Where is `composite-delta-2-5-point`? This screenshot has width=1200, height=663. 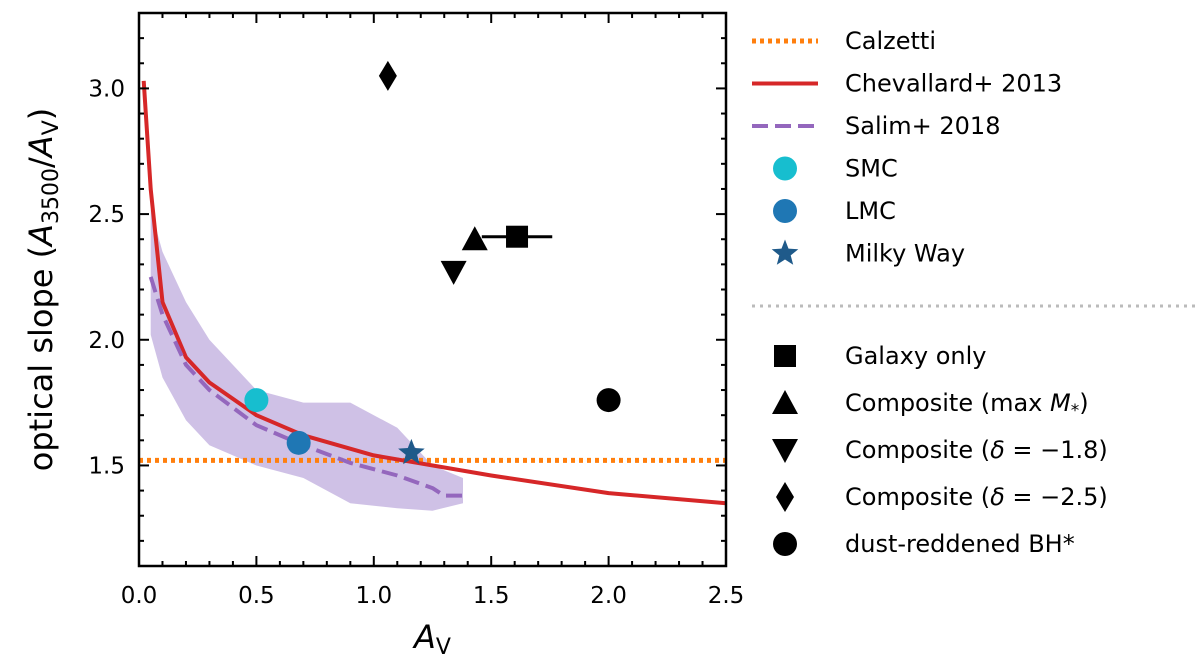
composite-delta-2-5-point is located at coordinates (387, 75).